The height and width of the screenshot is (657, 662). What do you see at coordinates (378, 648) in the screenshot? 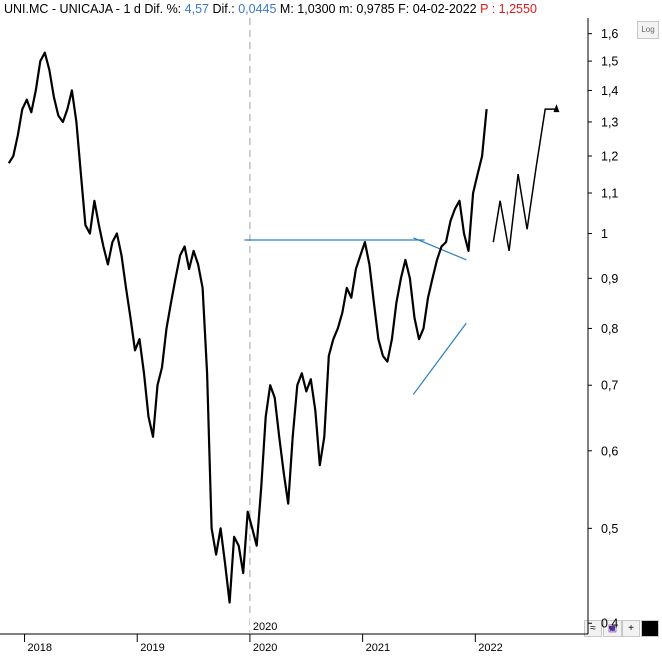
I see `x-tick-label: 2021` at bounding box center [378, 648].